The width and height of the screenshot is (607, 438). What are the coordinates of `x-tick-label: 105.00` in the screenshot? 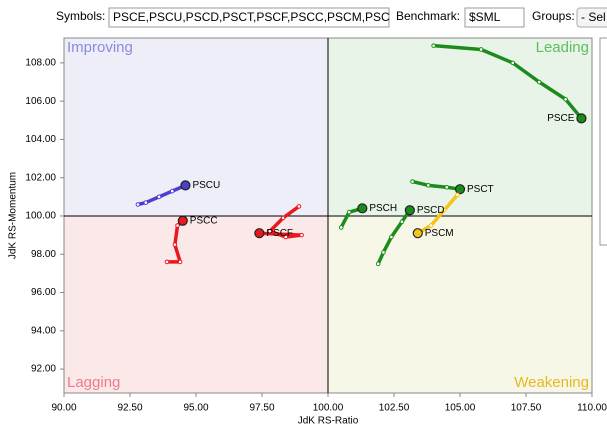 It's located at (460, 408).